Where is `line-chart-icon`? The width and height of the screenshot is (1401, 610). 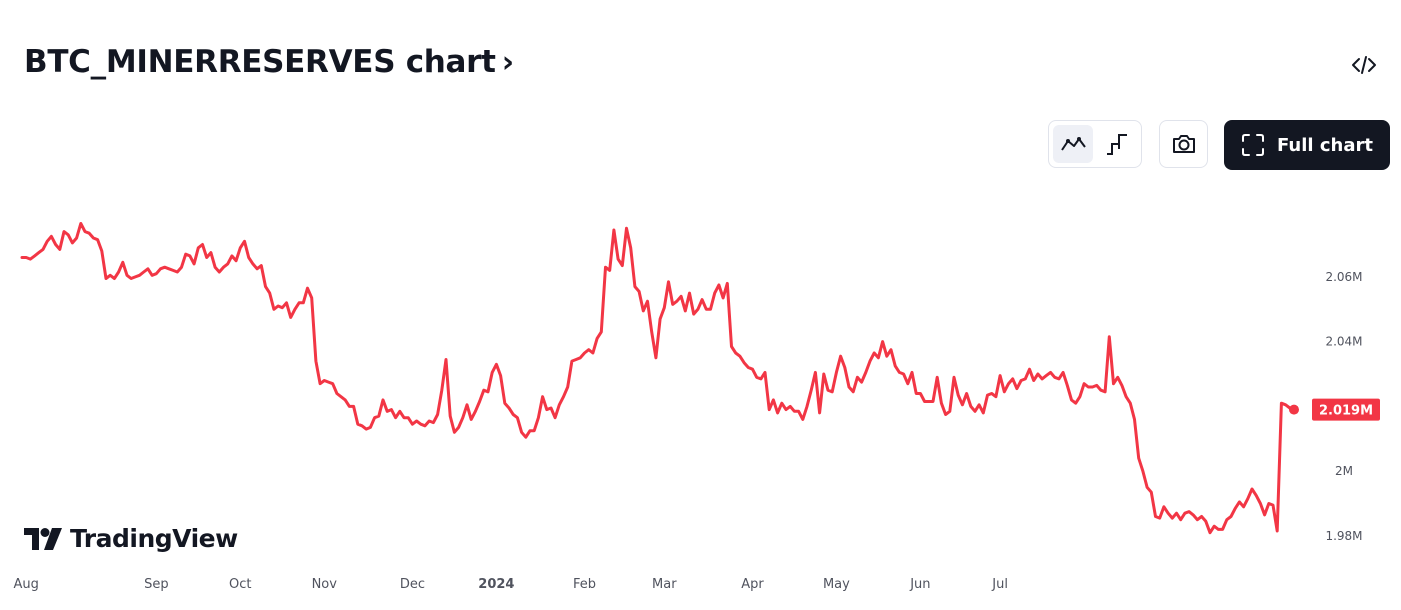
line-chart-icon is located at coordinates (1073, 144).